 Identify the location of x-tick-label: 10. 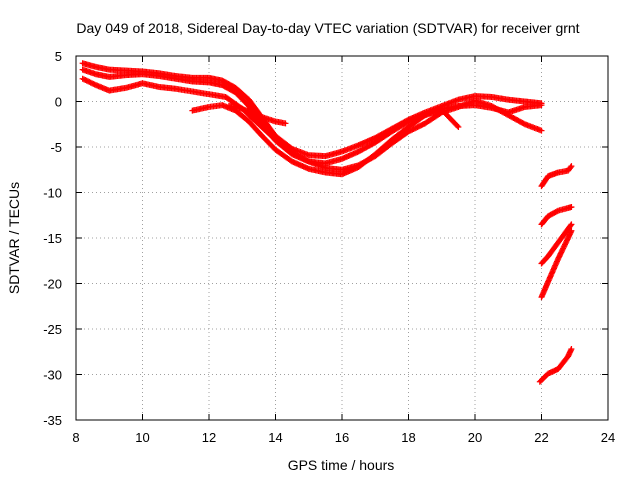
(142, 437).